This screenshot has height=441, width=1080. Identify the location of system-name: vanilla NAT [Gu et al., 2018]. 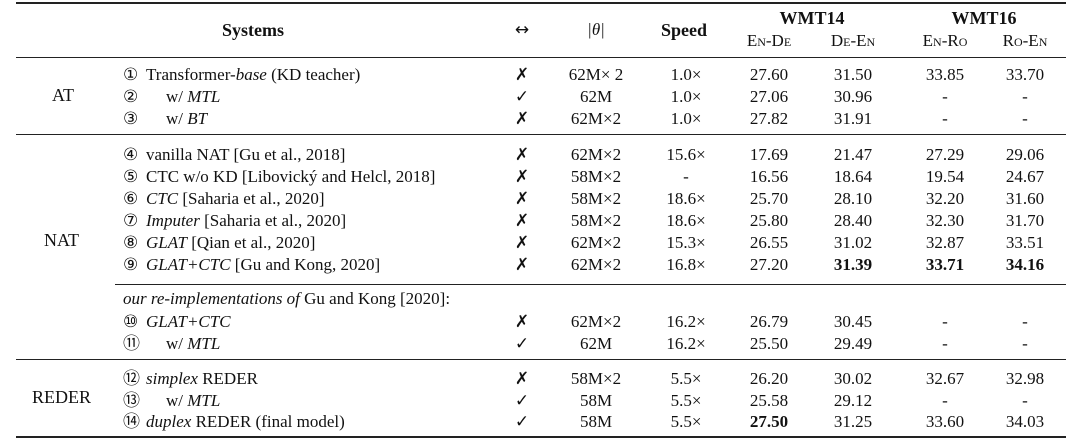
(245, 155).